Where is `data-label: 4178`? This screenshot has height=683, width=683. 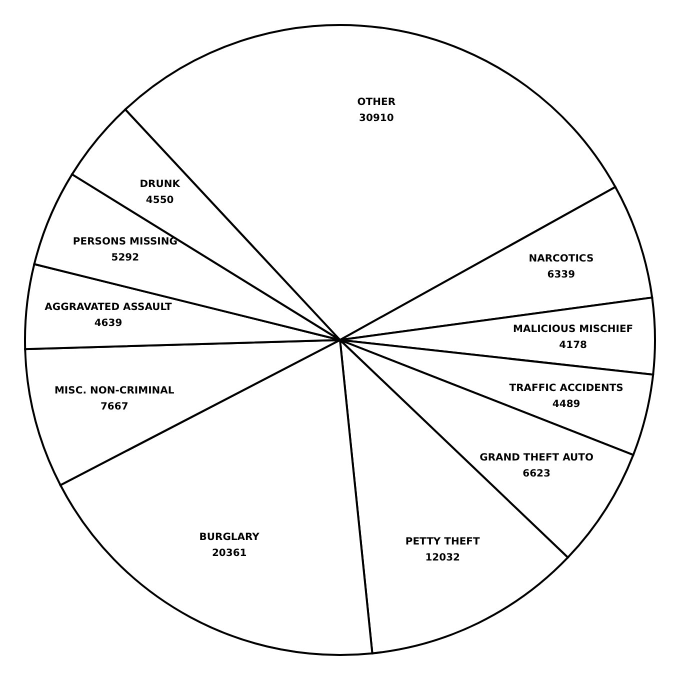 data-label: 4178 is located at coordinates (573, 346).